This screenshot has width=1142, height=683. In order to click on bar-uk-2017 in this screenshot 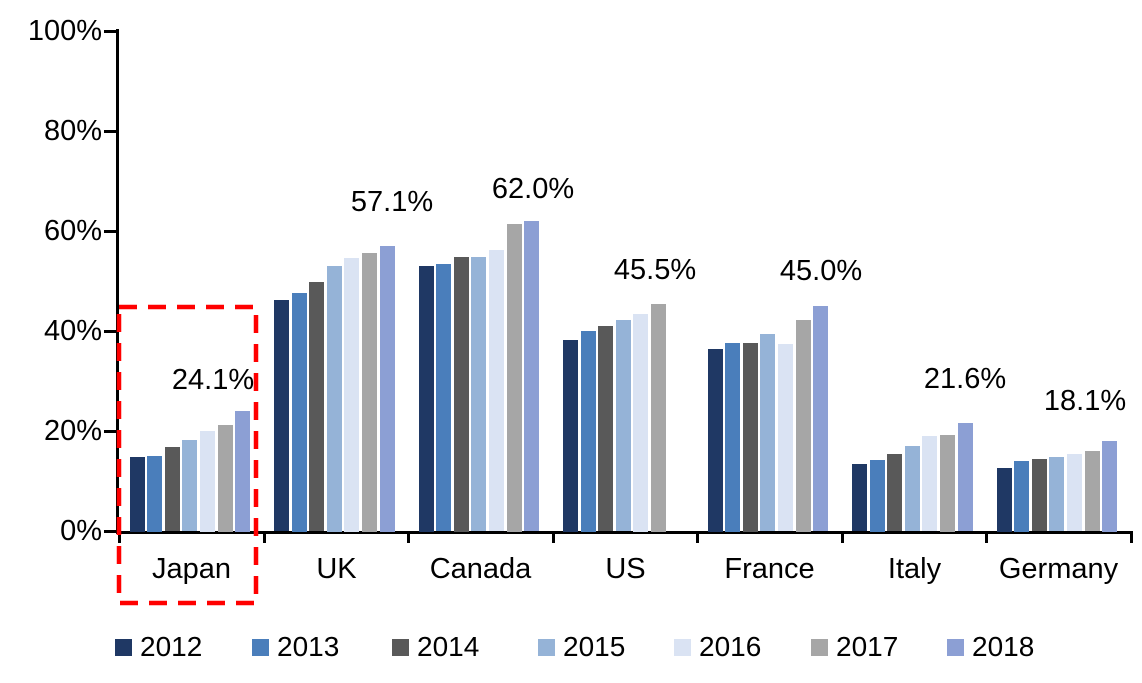, I will do `click(369, 392)`.